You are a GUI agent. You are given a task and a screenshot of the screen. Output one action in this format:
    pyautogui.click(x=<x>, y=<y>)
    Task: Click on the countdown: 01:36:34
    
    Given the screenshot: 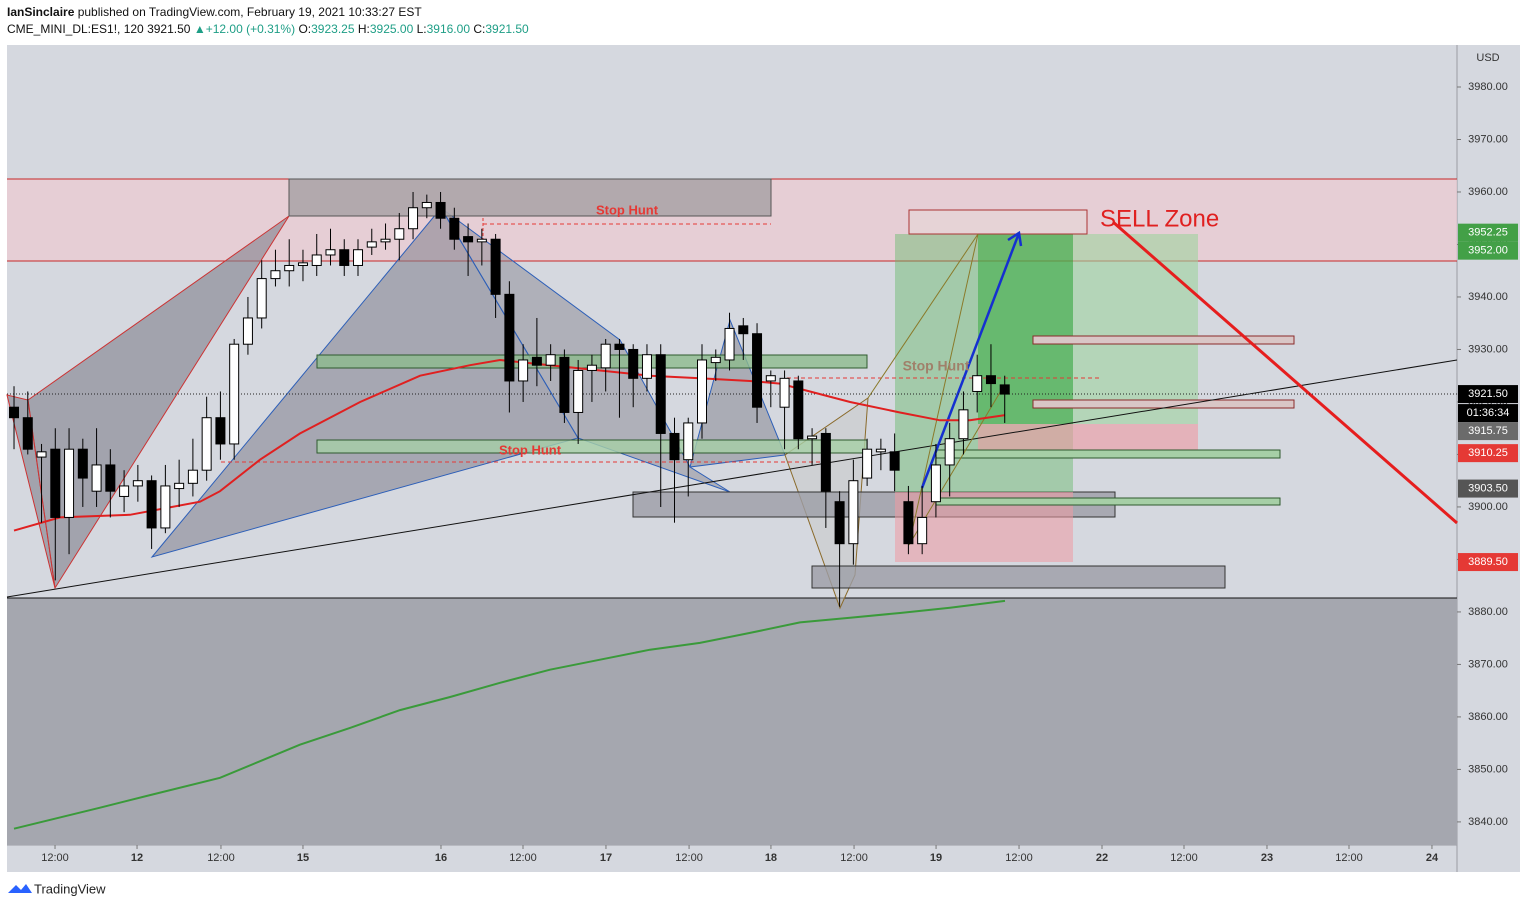 What is the action you would take?
    pyautogui.click(x=1488, y=413)
    